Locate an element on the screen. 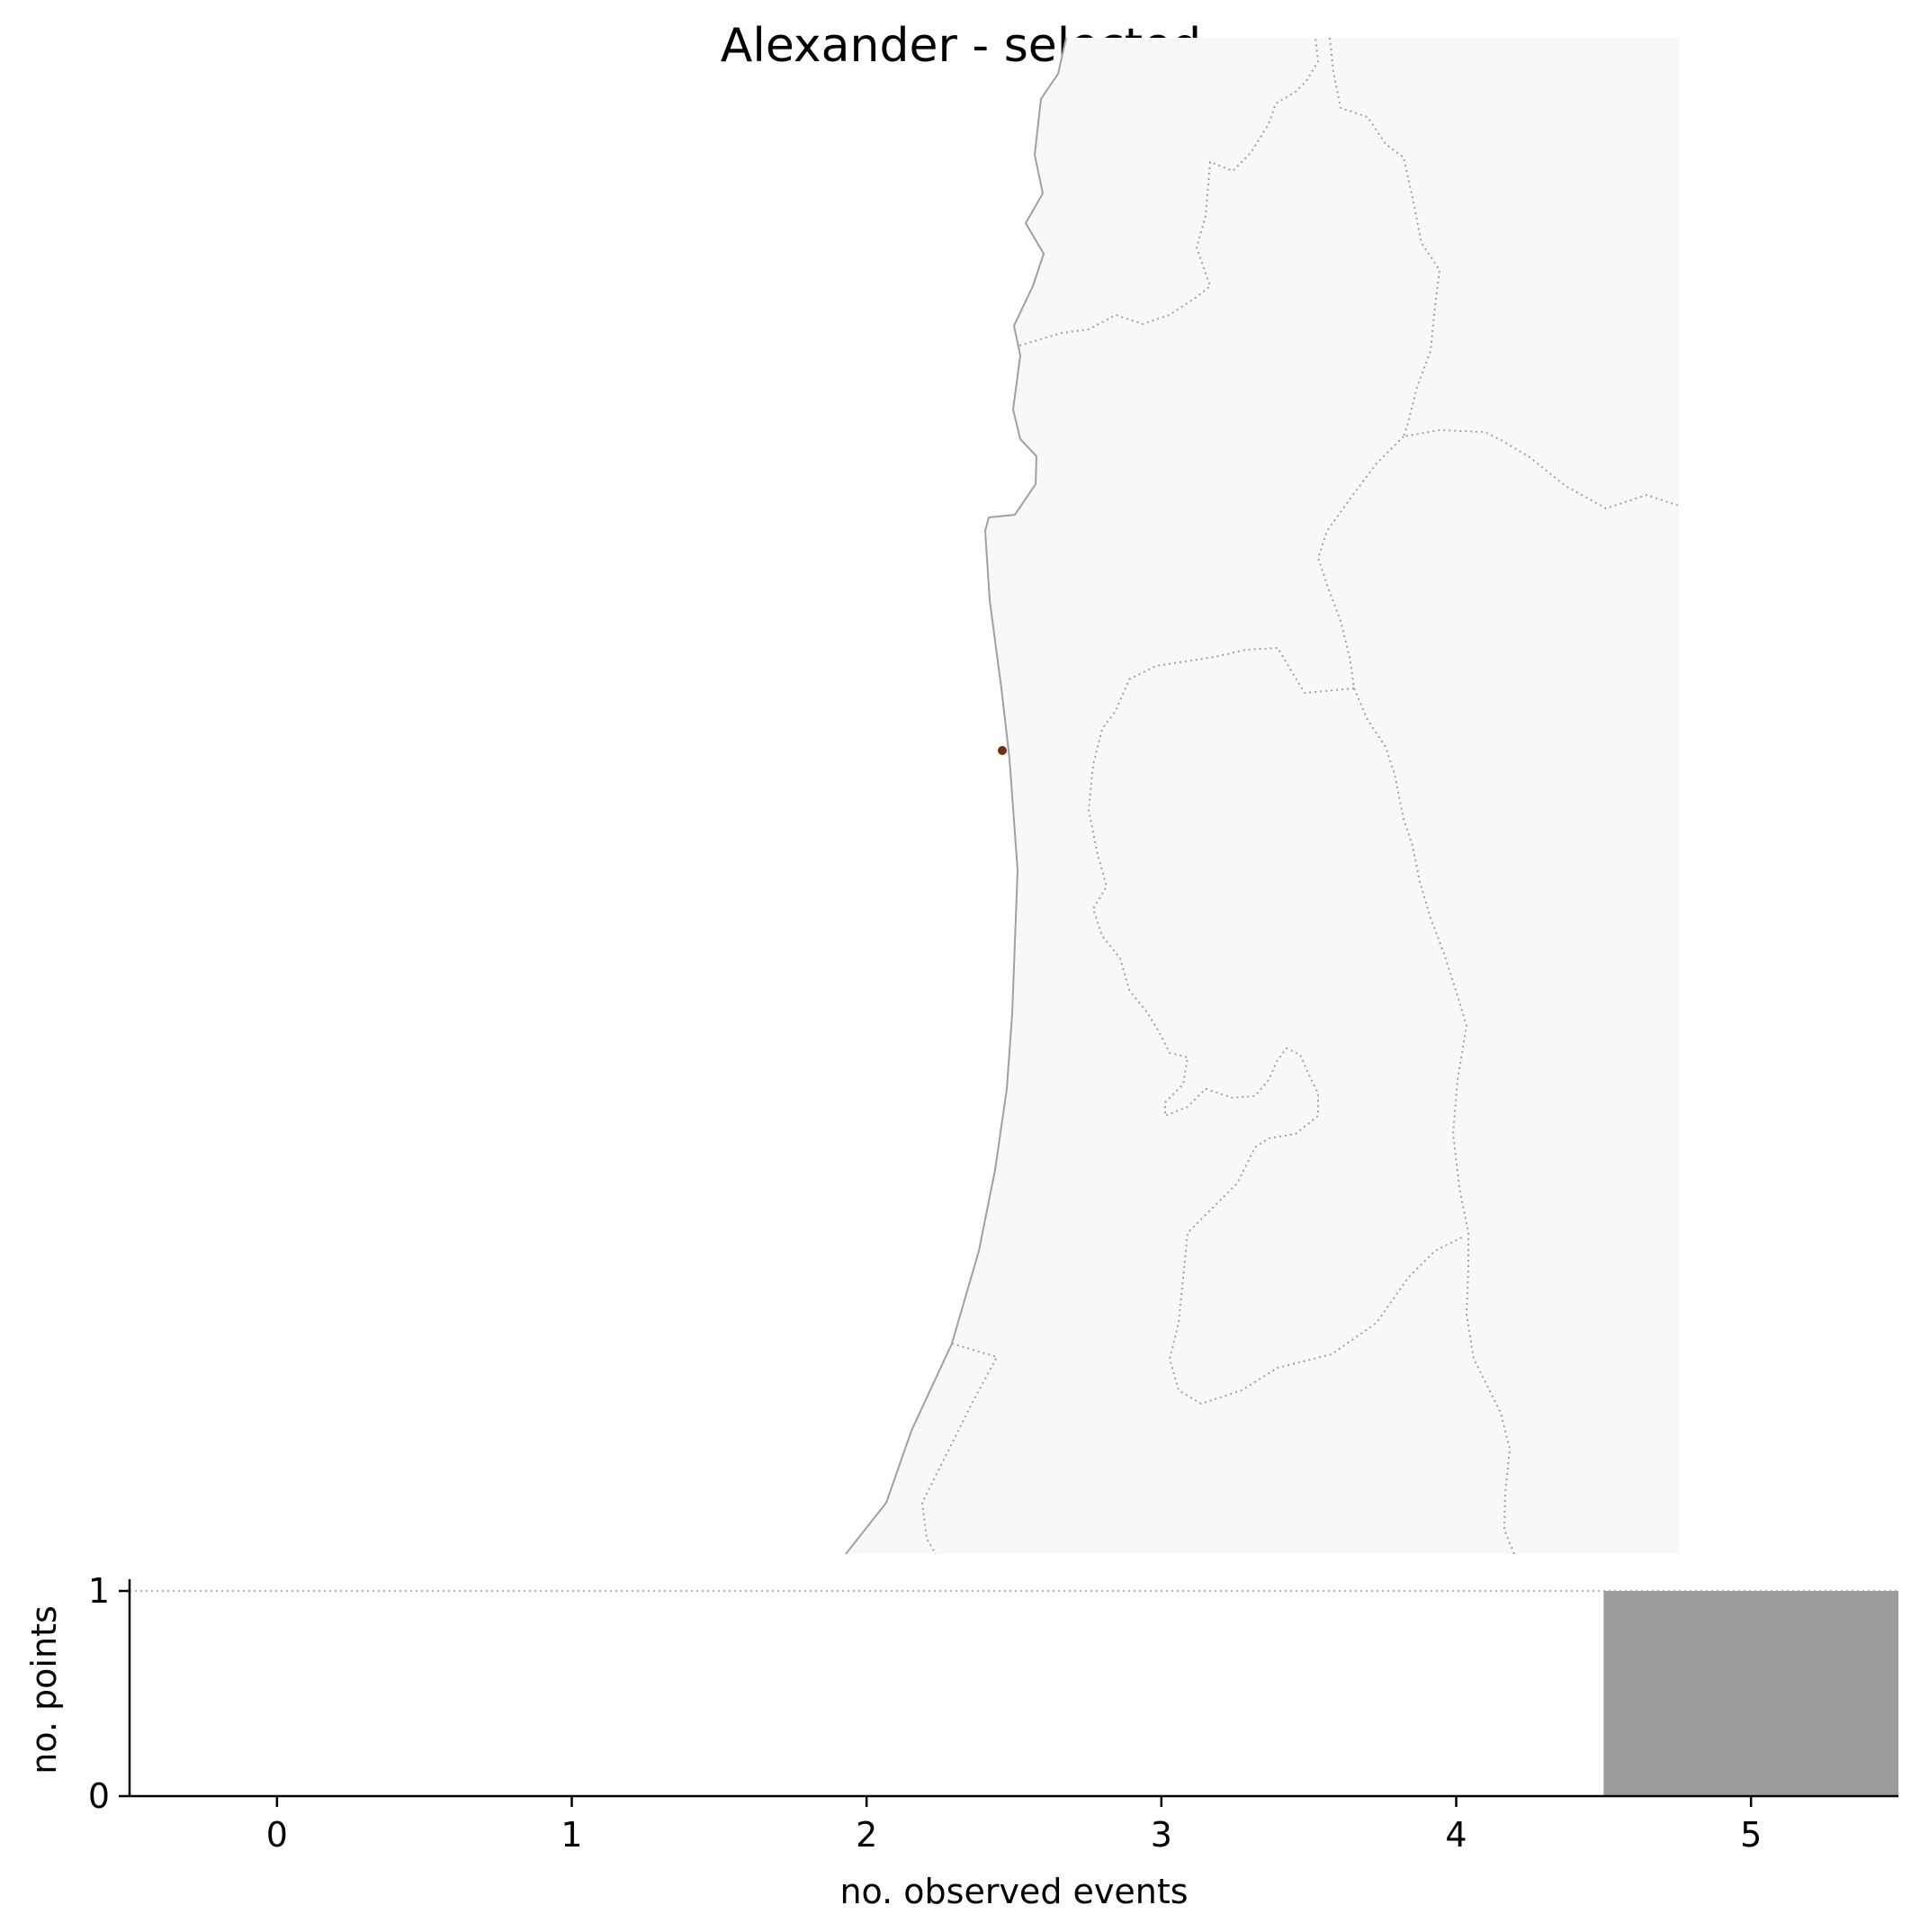  histogram-bars is located at coordinates (1750, 1693).